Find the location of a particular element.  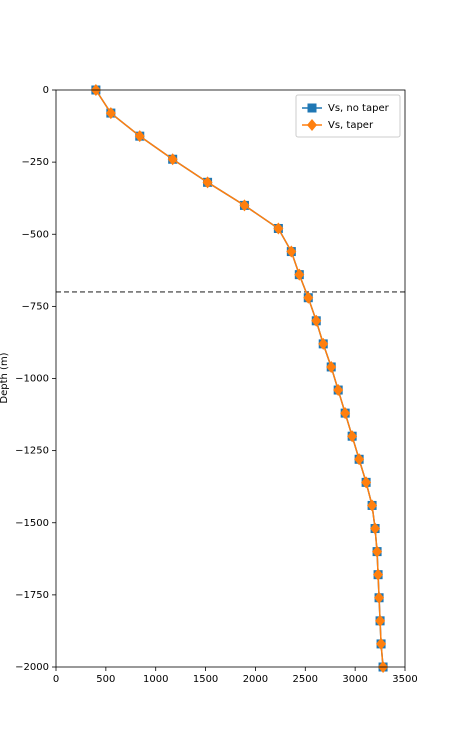

legend-label: Vs, no taper is located at coordinates (359, 108).